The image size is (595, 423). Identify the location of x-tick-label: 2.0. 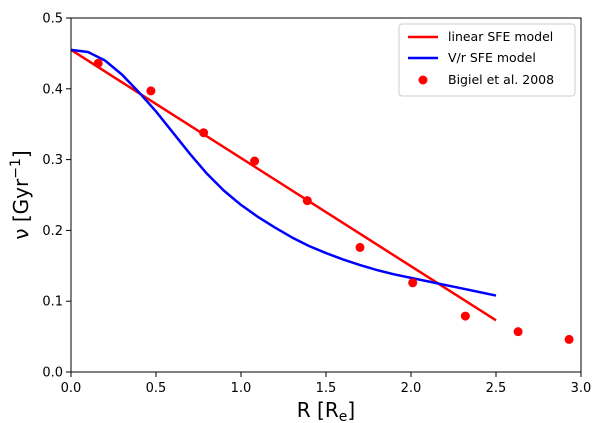
(411, 388).